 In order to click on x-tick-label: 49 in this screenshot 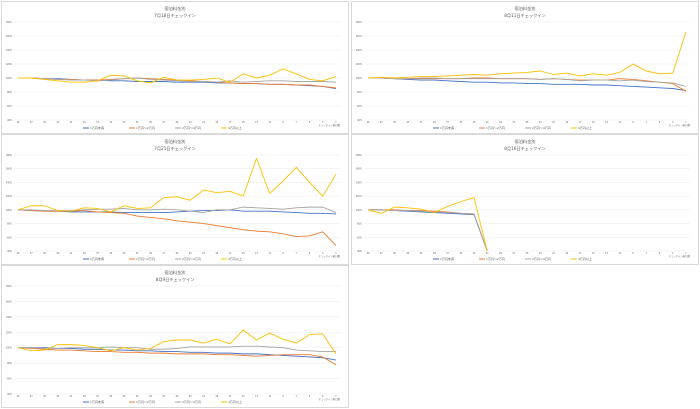, I will do `click(18, 253)`.